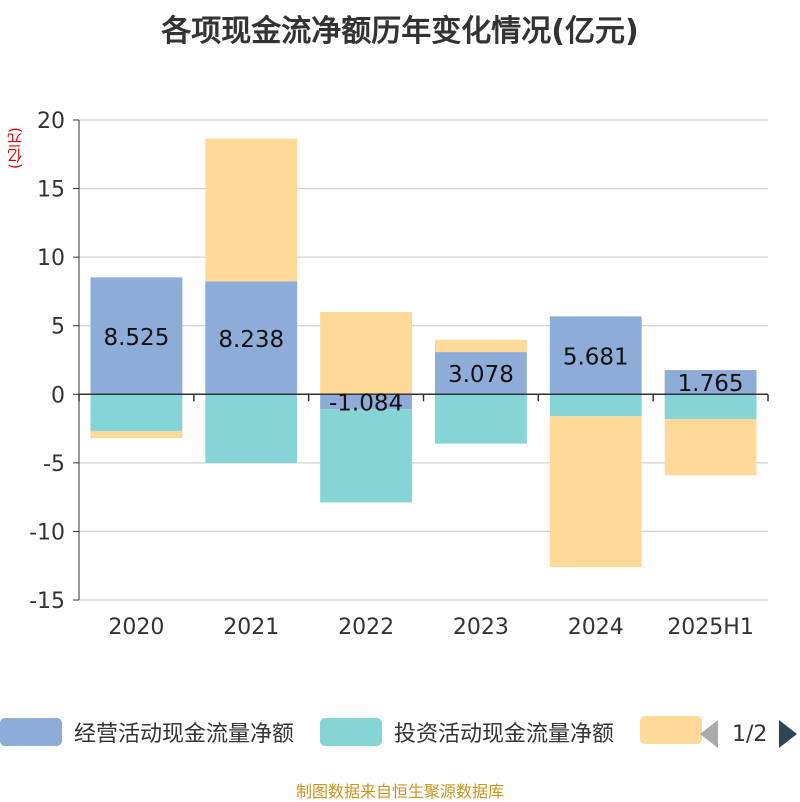 The height and width of the screenshot is (802, 800). Describe the element at coordinates (31, 732) in the screenshot. I see `legend-swatch-operating` at that location.